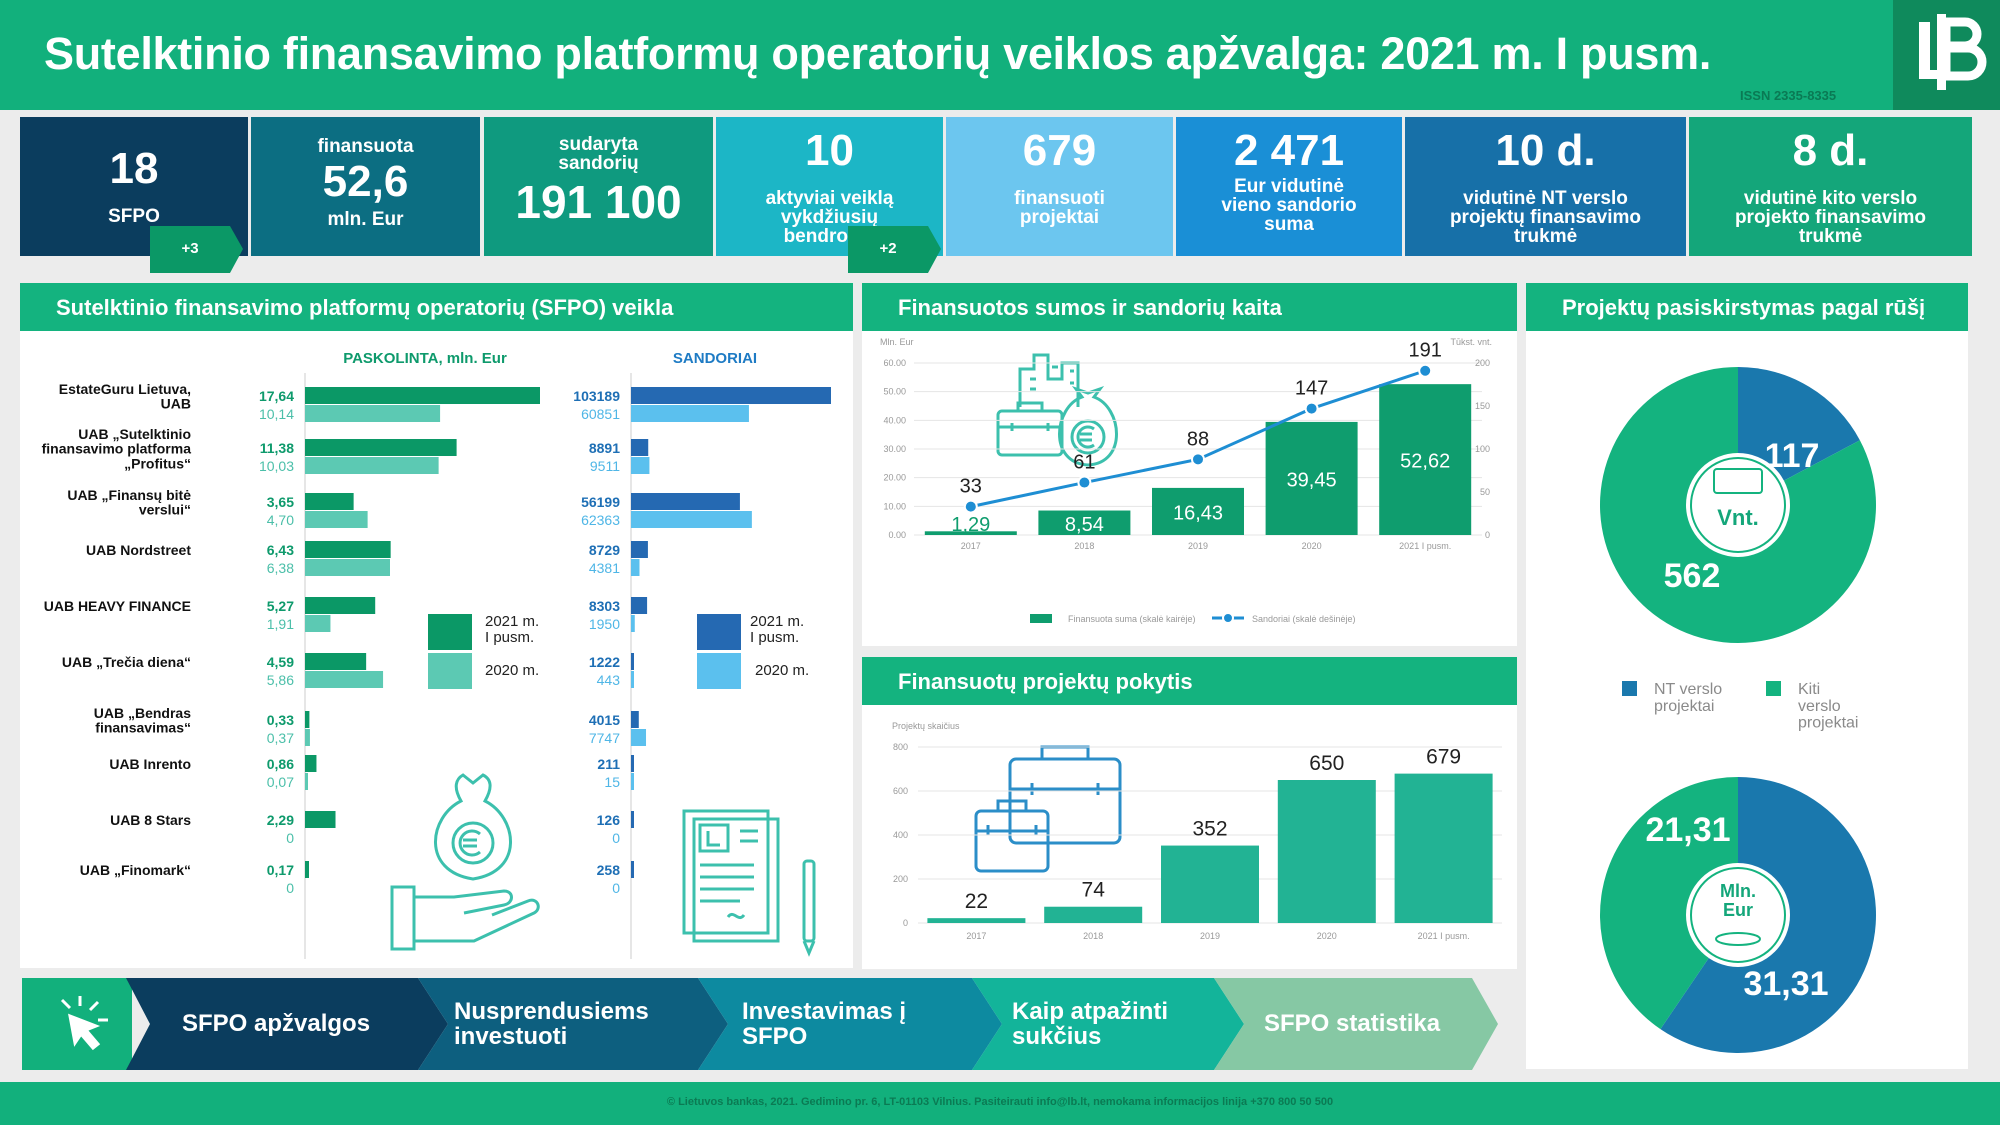 This screenshot has width=2000, height=1125. Describe the element at coordinates (1189, 307) in the screenshot. I see `trend-panel-title: Finansuotos sumos ir sandorių kaita` at that location.